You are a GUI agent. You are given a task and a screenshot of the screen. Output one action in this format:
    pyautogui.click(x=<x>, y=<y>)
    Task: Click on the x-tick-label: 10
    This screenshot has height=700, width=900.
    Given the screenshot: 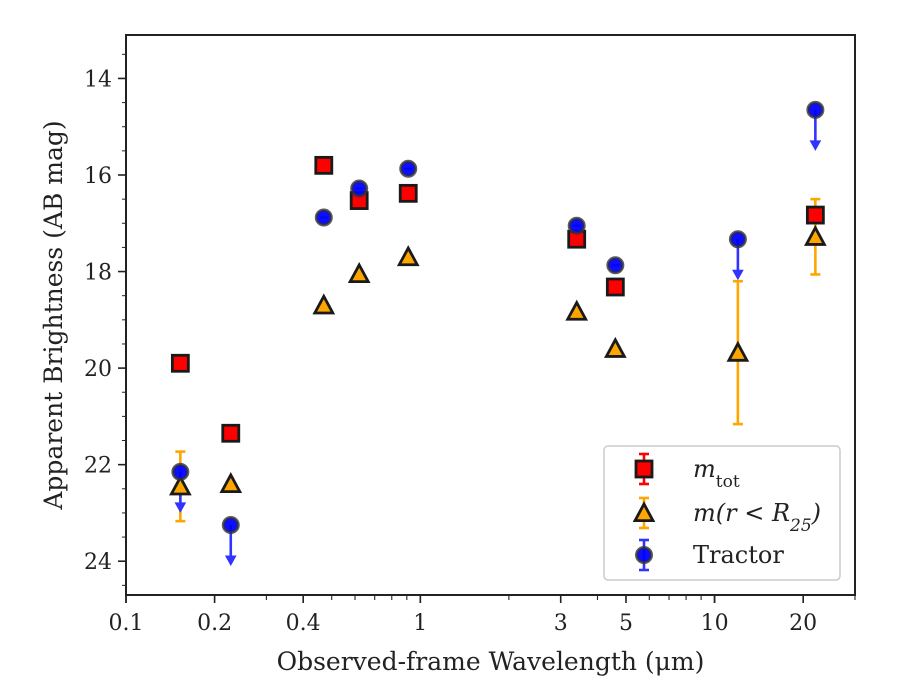 What is the action you would take?
    pyautogui.click(x=715, y=623)
    